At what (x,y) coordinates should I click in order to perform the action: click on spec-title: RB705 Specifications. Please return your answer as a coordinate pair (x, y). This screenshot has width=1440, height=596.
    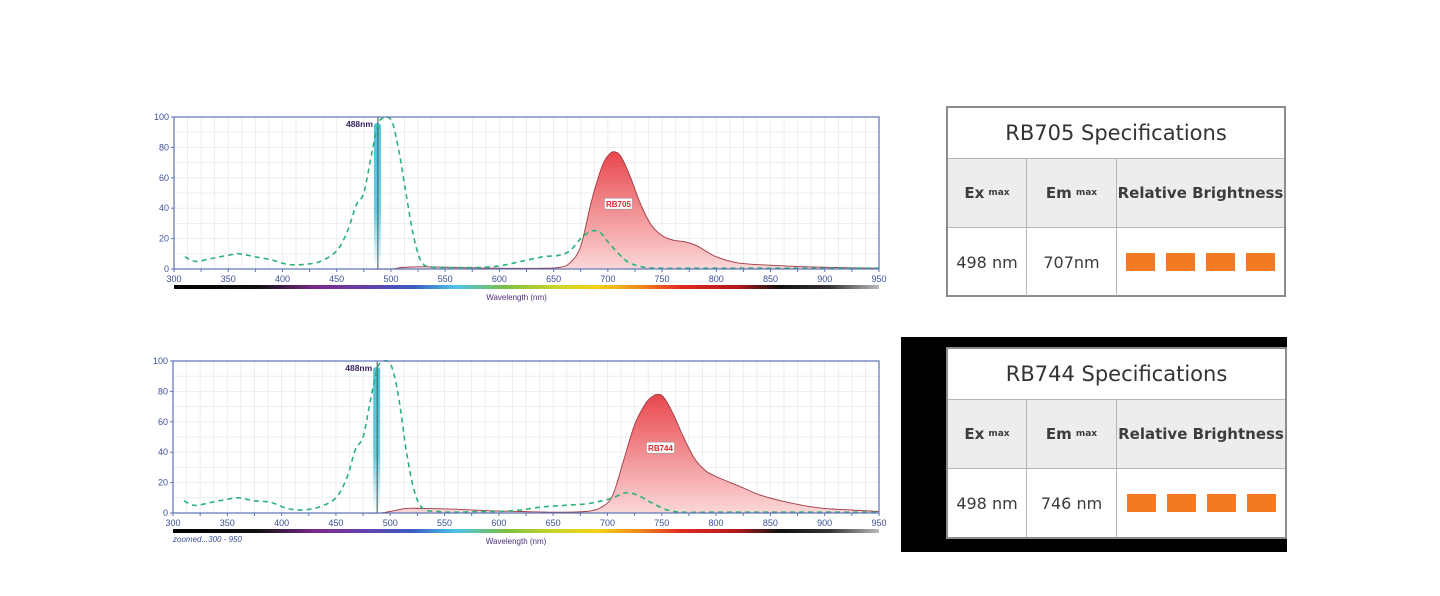
    Looking at the image, I should click on (1116, 133).